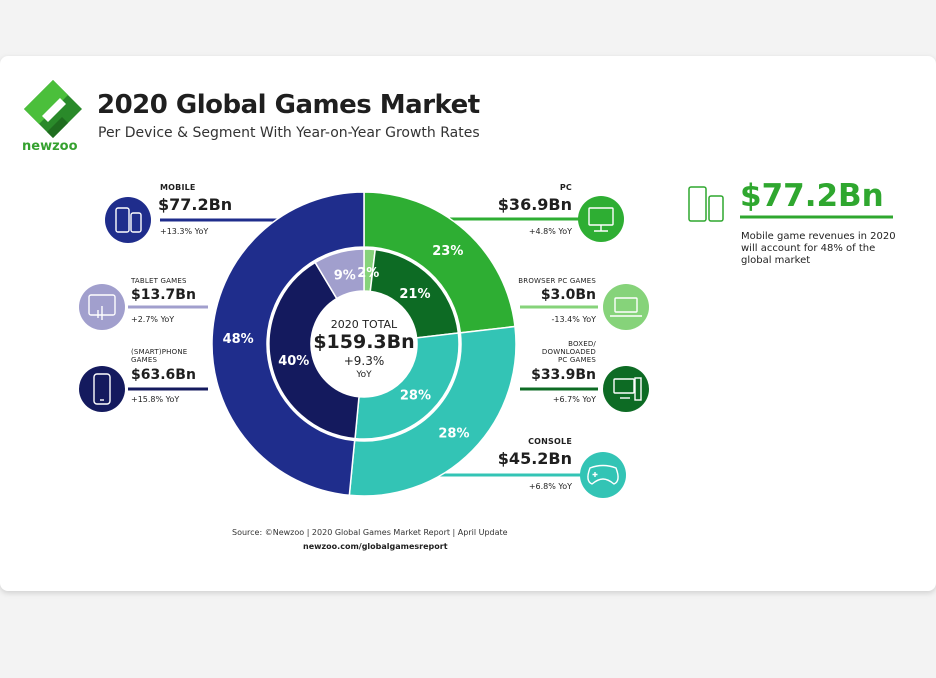  Describe the element at coordinates (568, 352) in the screenshot. I see `boxed-name-2: DOWNLOADED` at that location.